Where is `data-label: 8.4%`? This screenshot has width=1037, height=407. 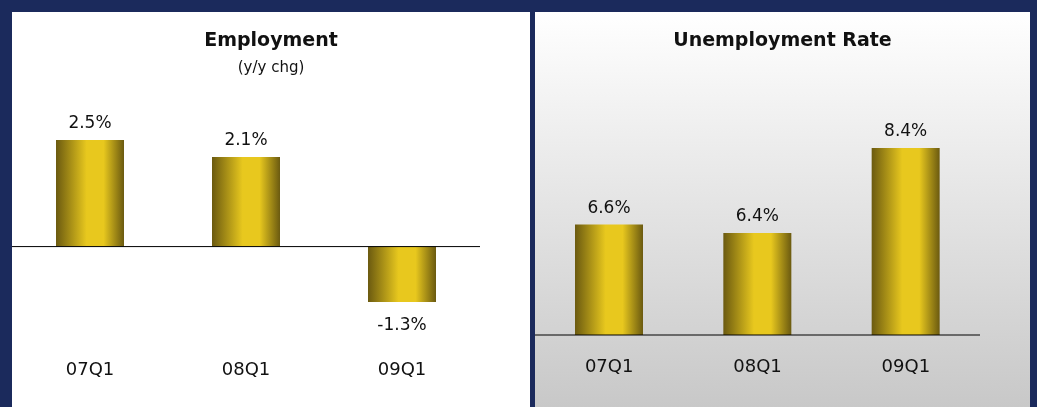
data-label: 8.4% is located at coordinates (906, 130).